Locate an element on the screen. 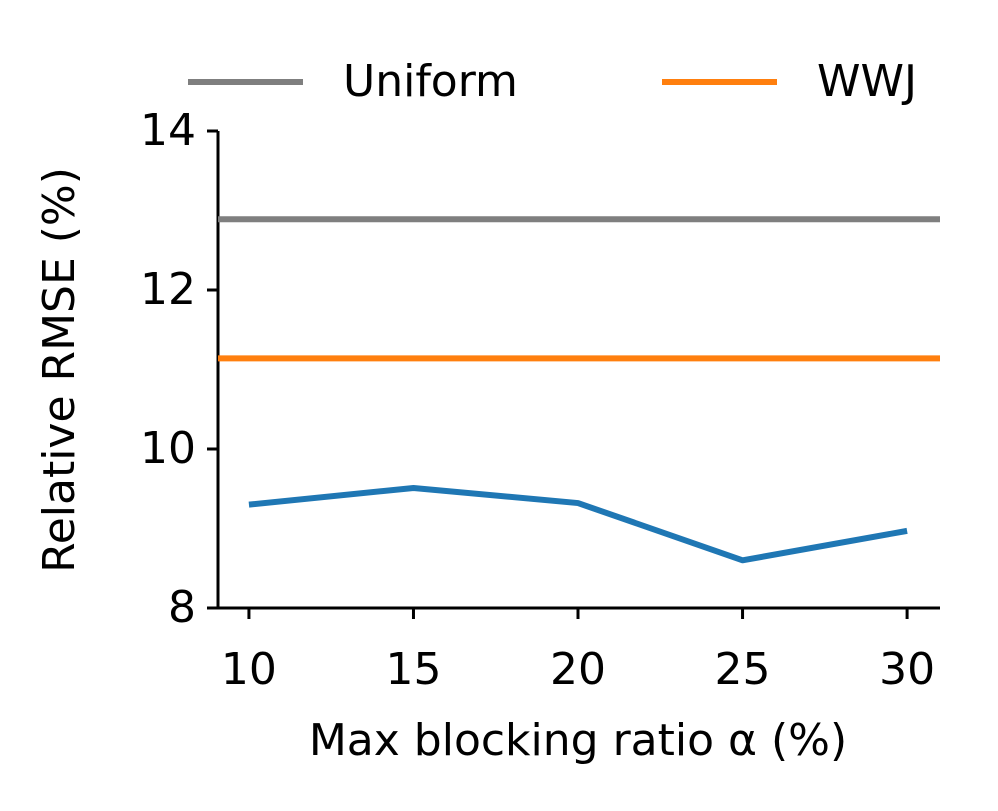 The width and height of the screenshot is (998, 811). y-tick-label: 10 is located at coordinates (168, 448).